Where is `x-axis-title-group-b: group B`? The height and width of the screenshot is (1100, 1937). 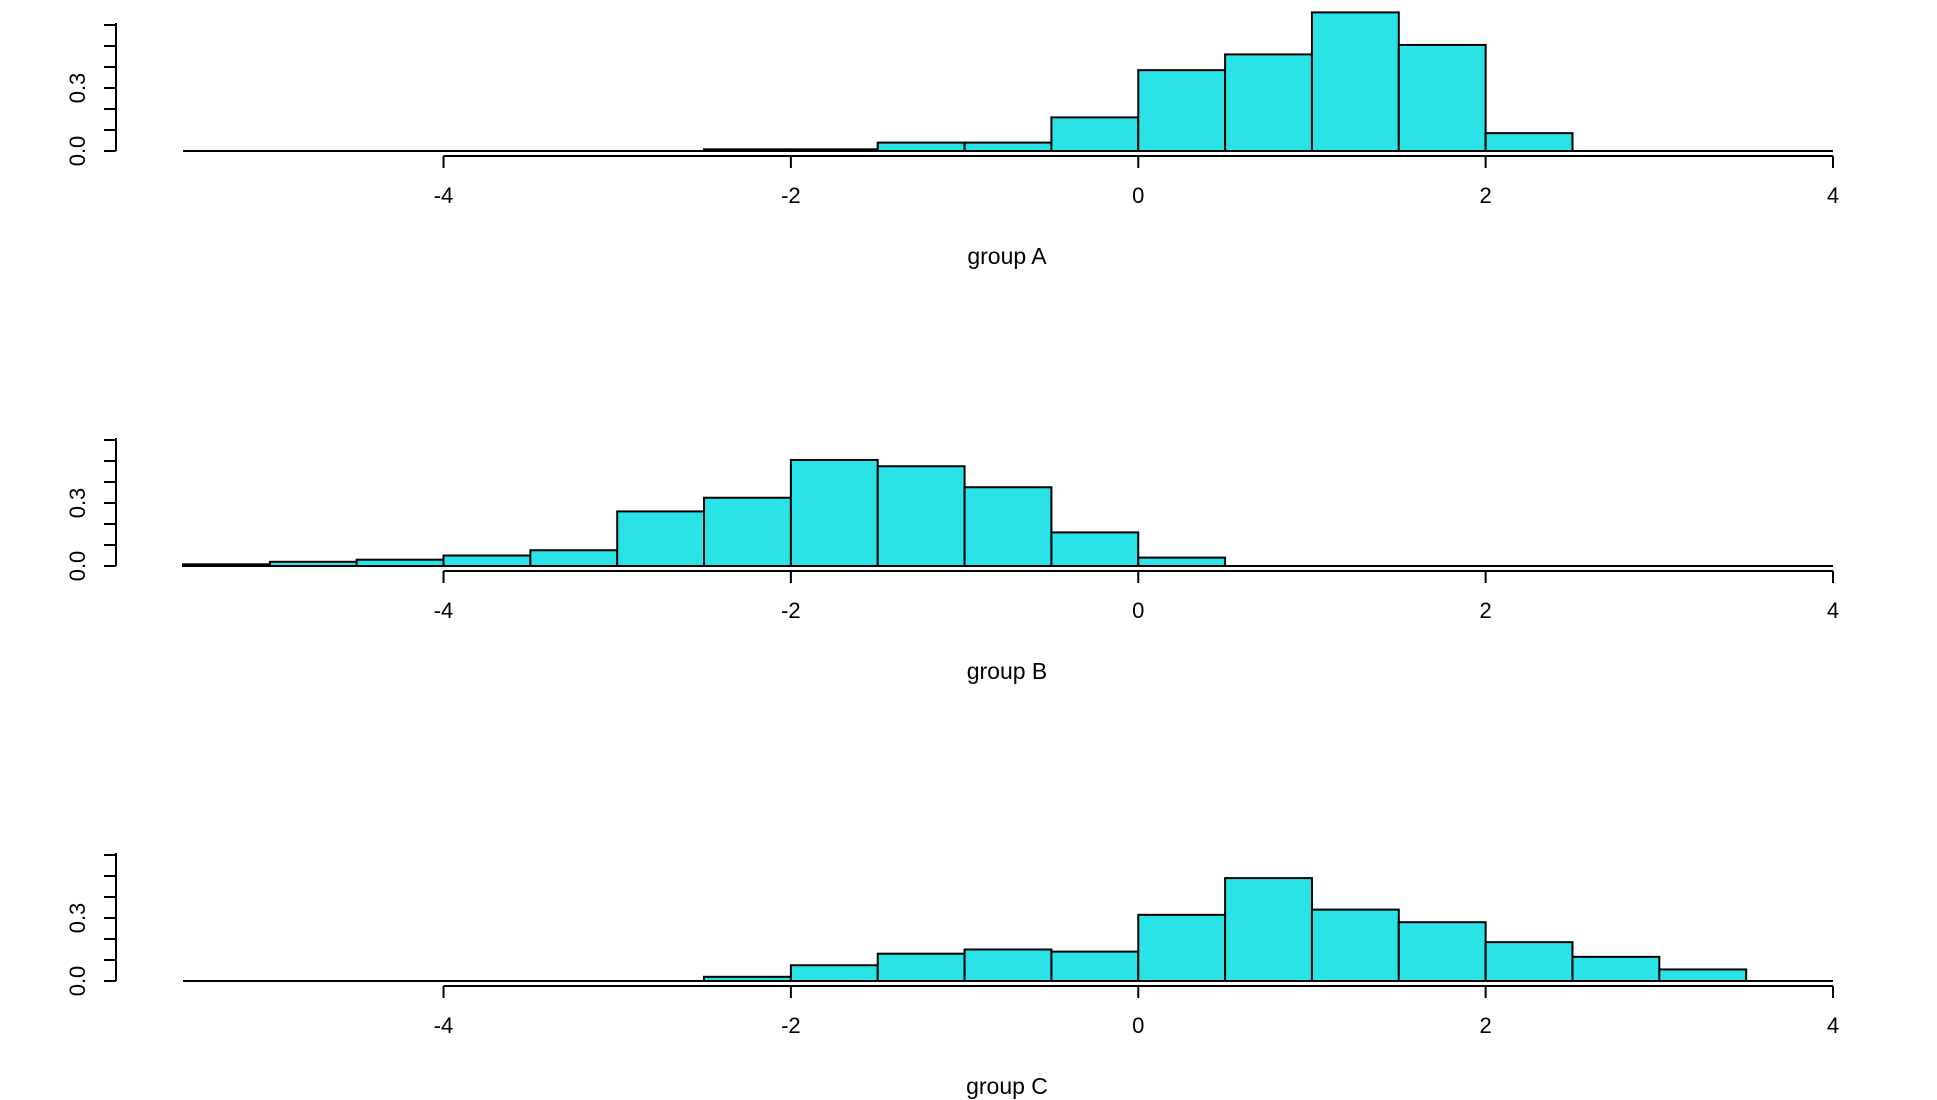 x-axis-title-group-b: group B is located at coordinates (1007, 671).